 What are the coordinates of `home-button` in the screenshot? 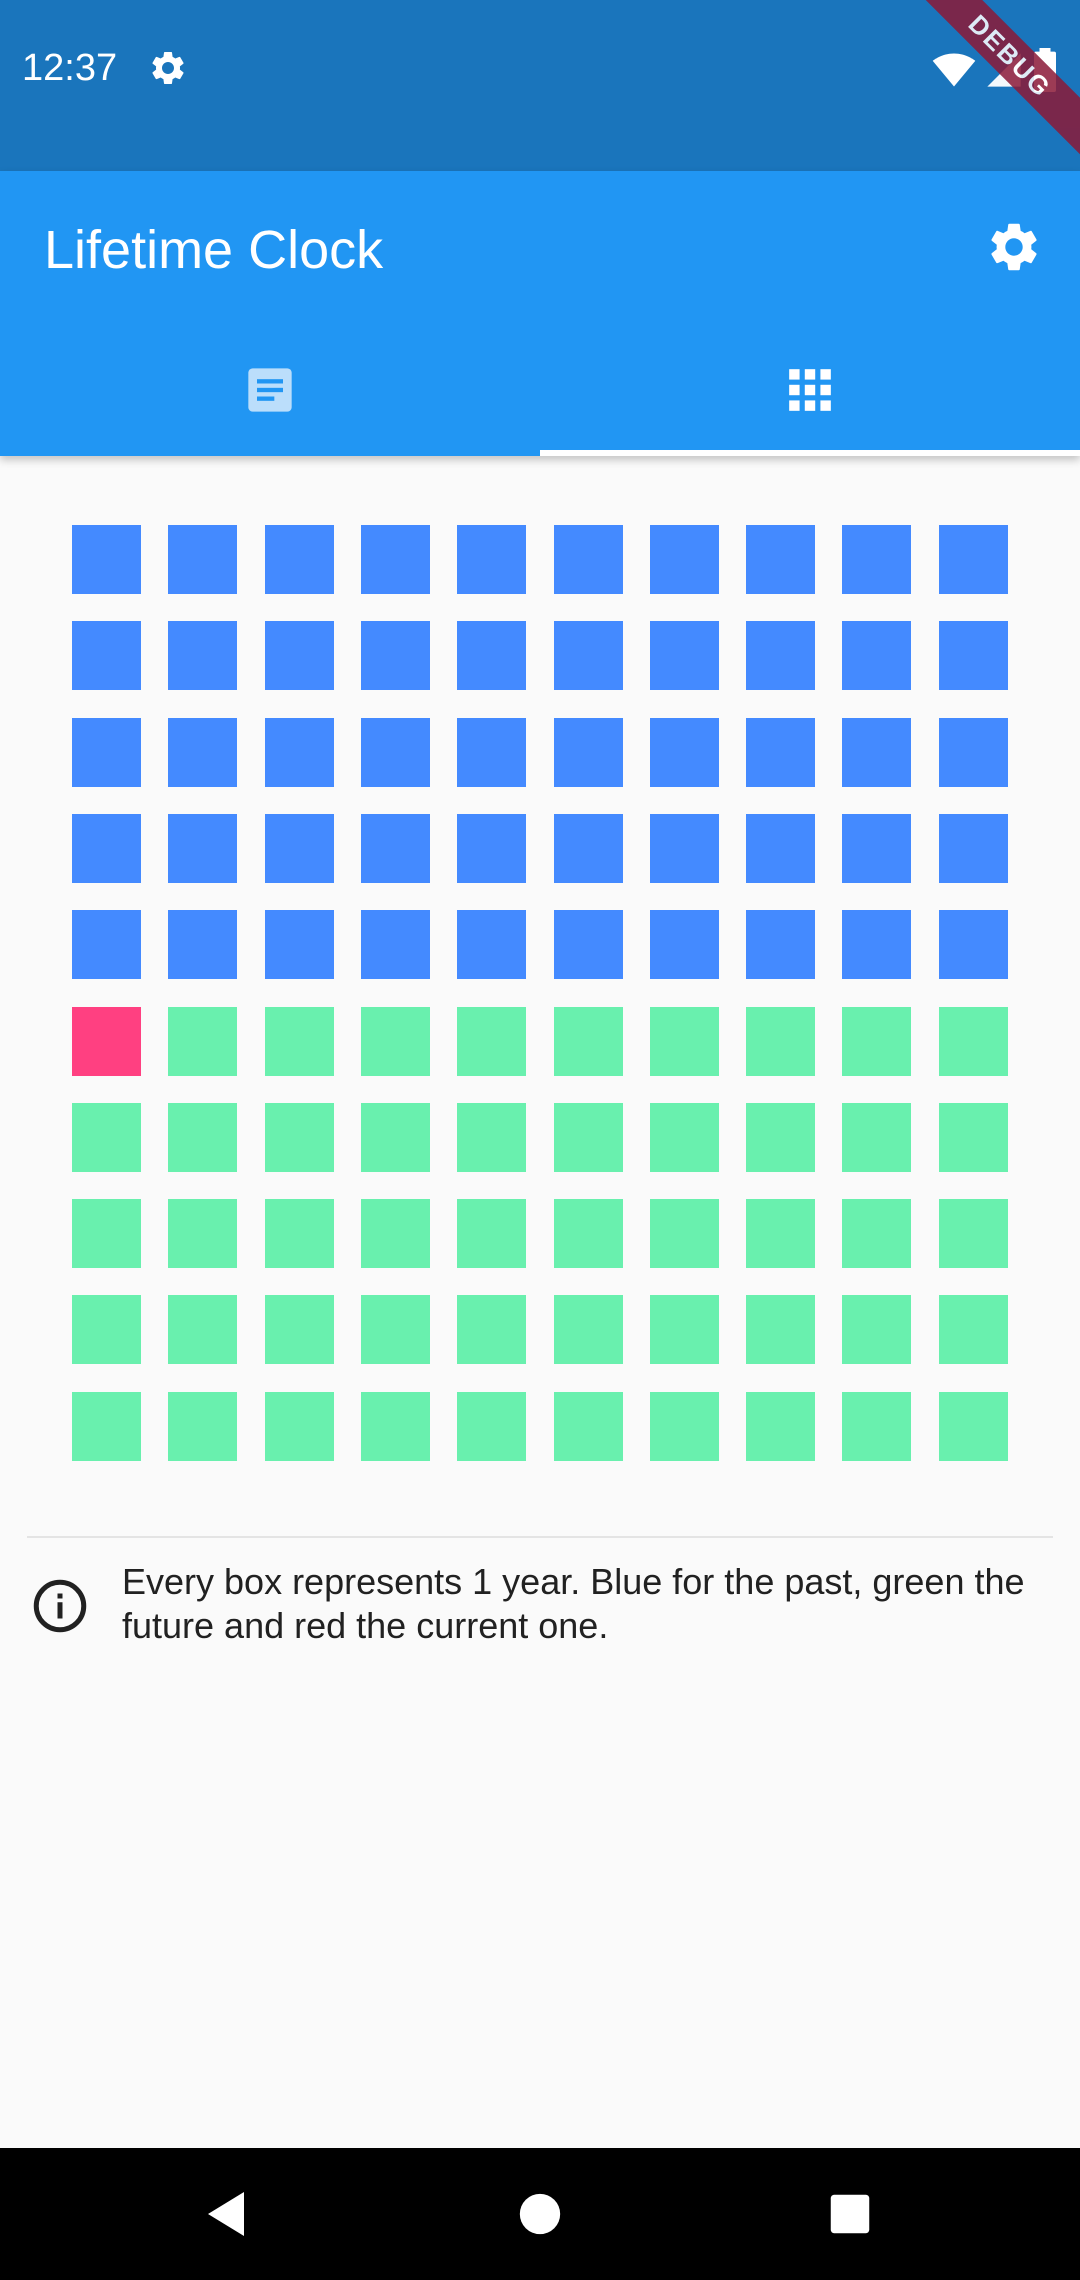 It's located at (540, 2214).